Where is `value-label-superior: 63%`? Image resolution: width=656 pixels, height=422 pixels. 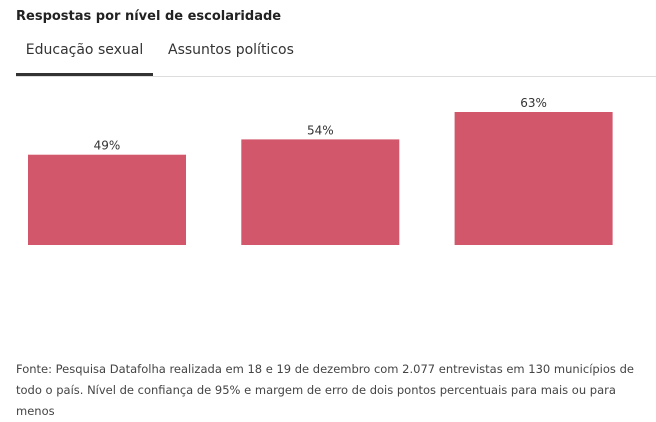
value-label-superior: 63% is located at coordinates (533, 103).